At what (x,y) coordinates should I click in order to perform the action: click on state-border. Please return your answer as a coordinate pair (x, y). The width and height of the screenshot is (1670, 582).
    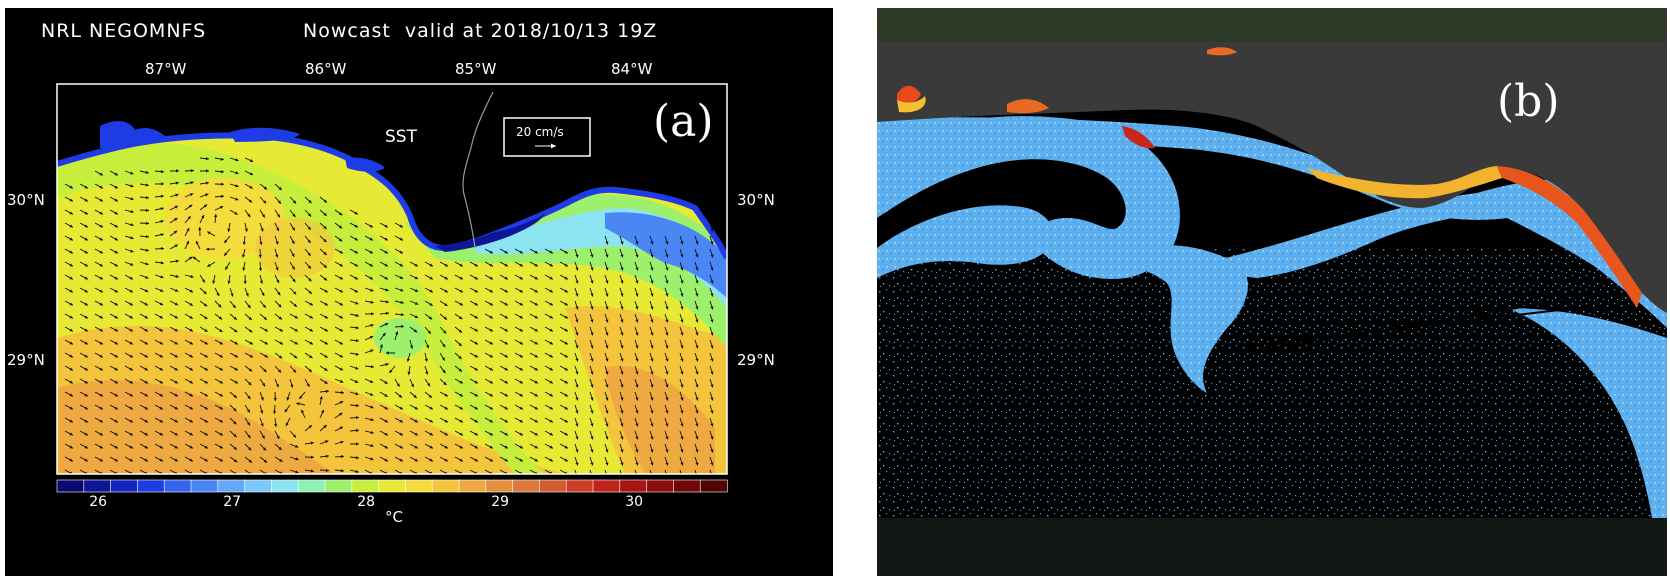
    Looking at the image, I should click on (478, 170).